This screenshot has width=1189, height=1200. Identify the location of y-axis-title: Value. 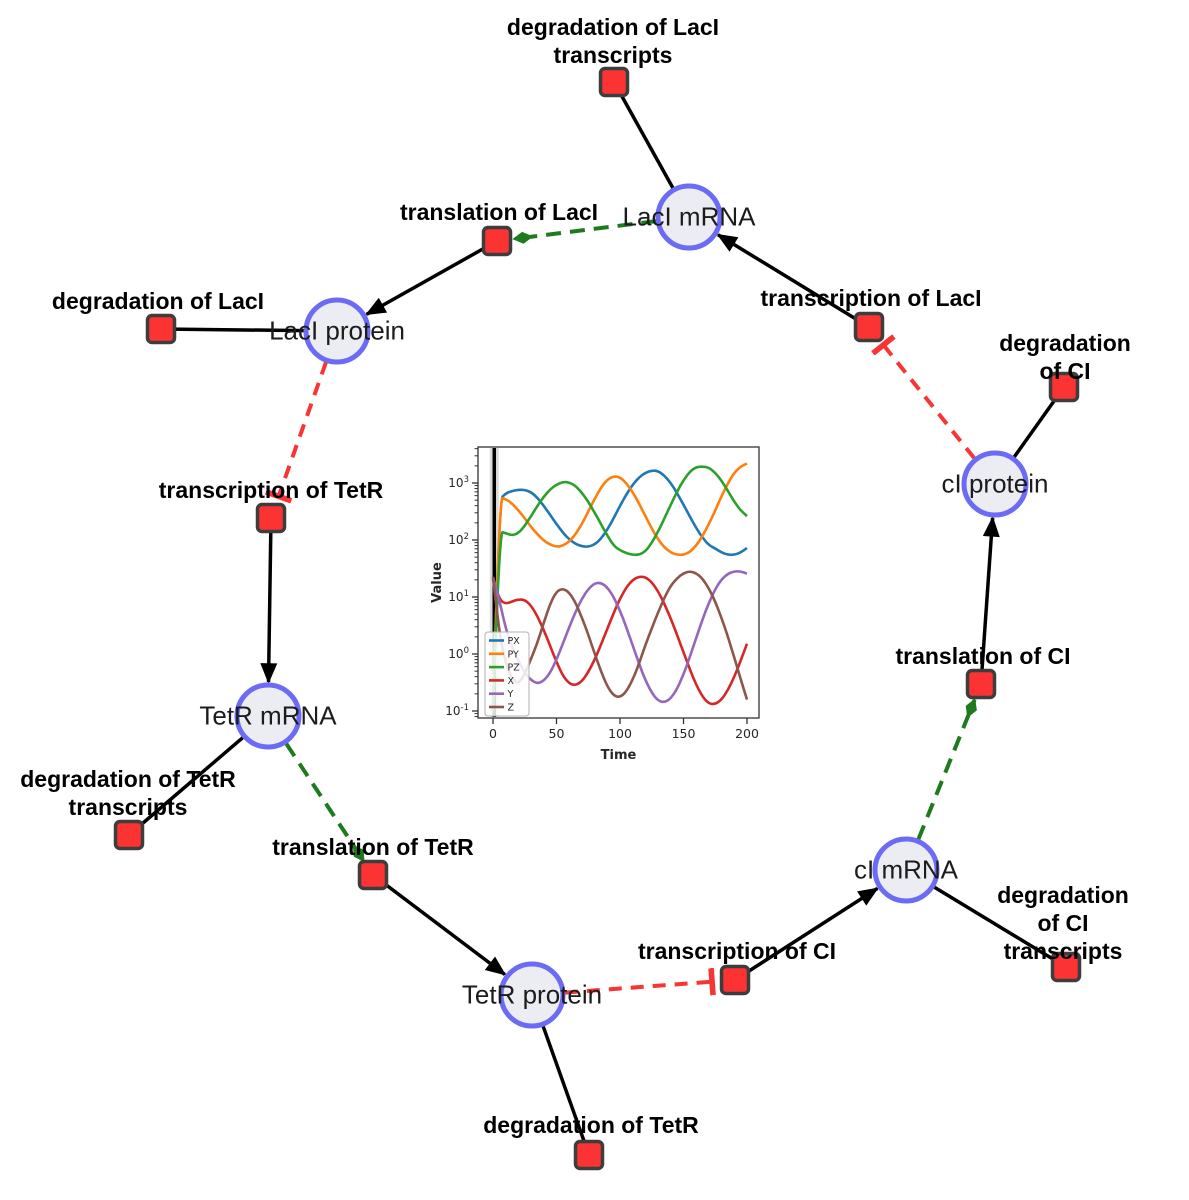
(437, 582).